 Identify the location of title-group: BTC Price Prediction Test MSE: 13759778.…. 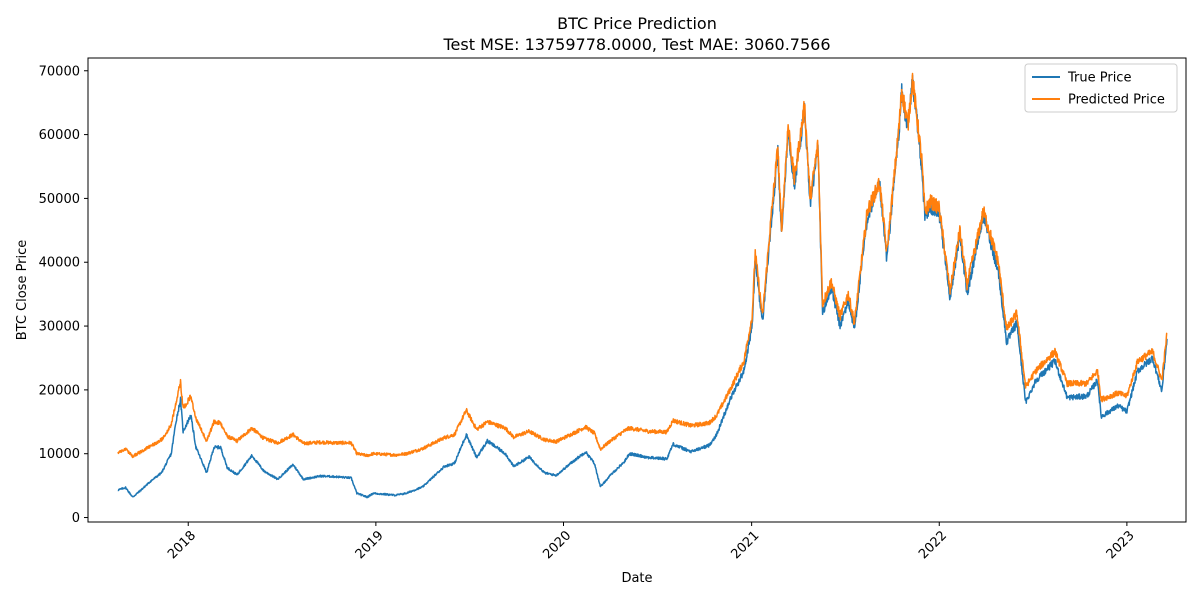
(636, 34).